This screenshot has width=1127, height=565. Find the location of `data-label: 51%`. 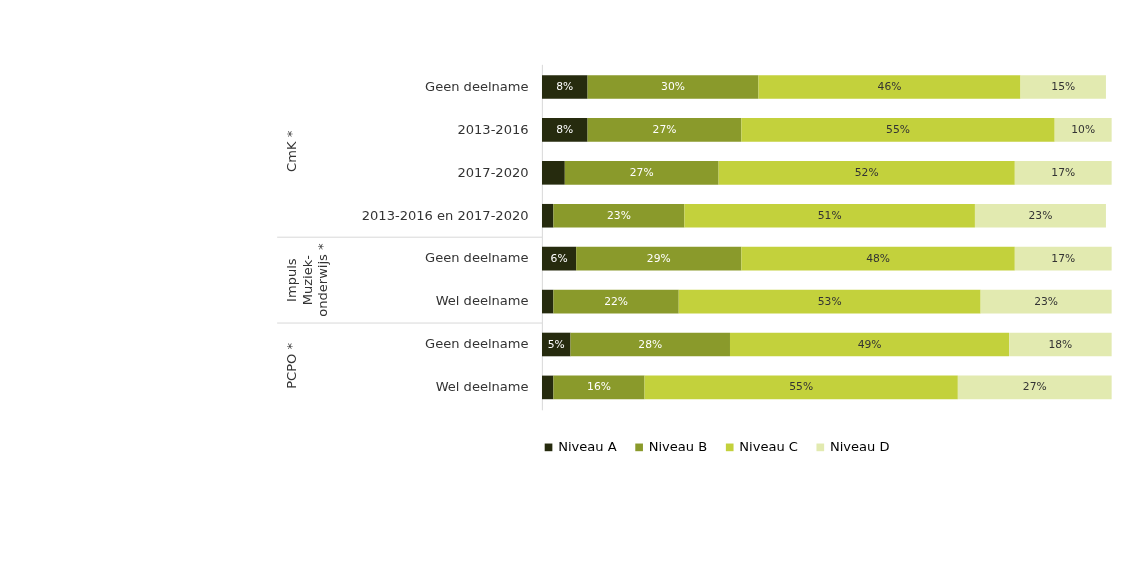

data-label: 51% is located at coordinates (829, 215).